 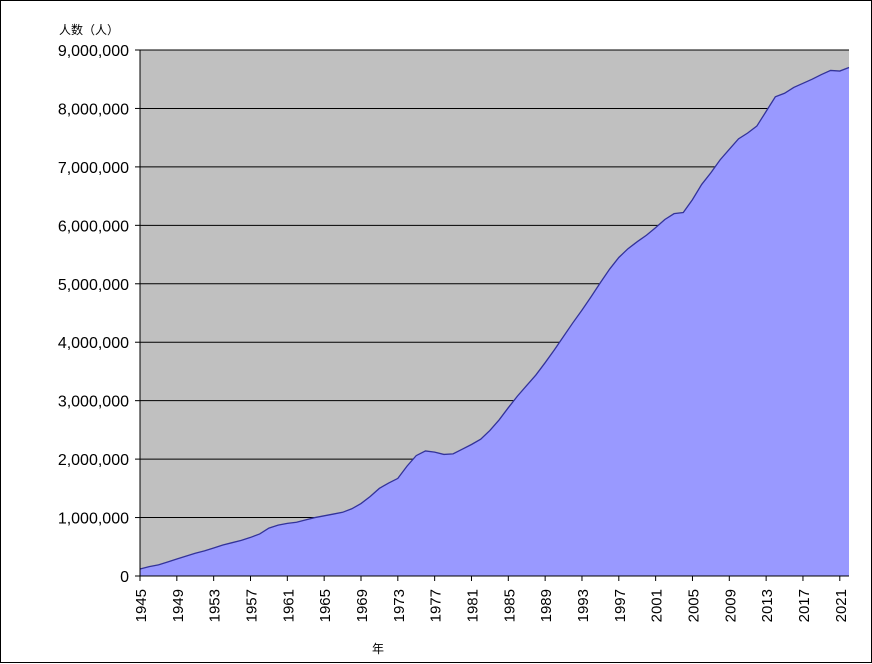 What do you see at coordinates (730, 605) in the screenshot?
I see `x-tick-label: 2009` at bounding box center [730, 605].